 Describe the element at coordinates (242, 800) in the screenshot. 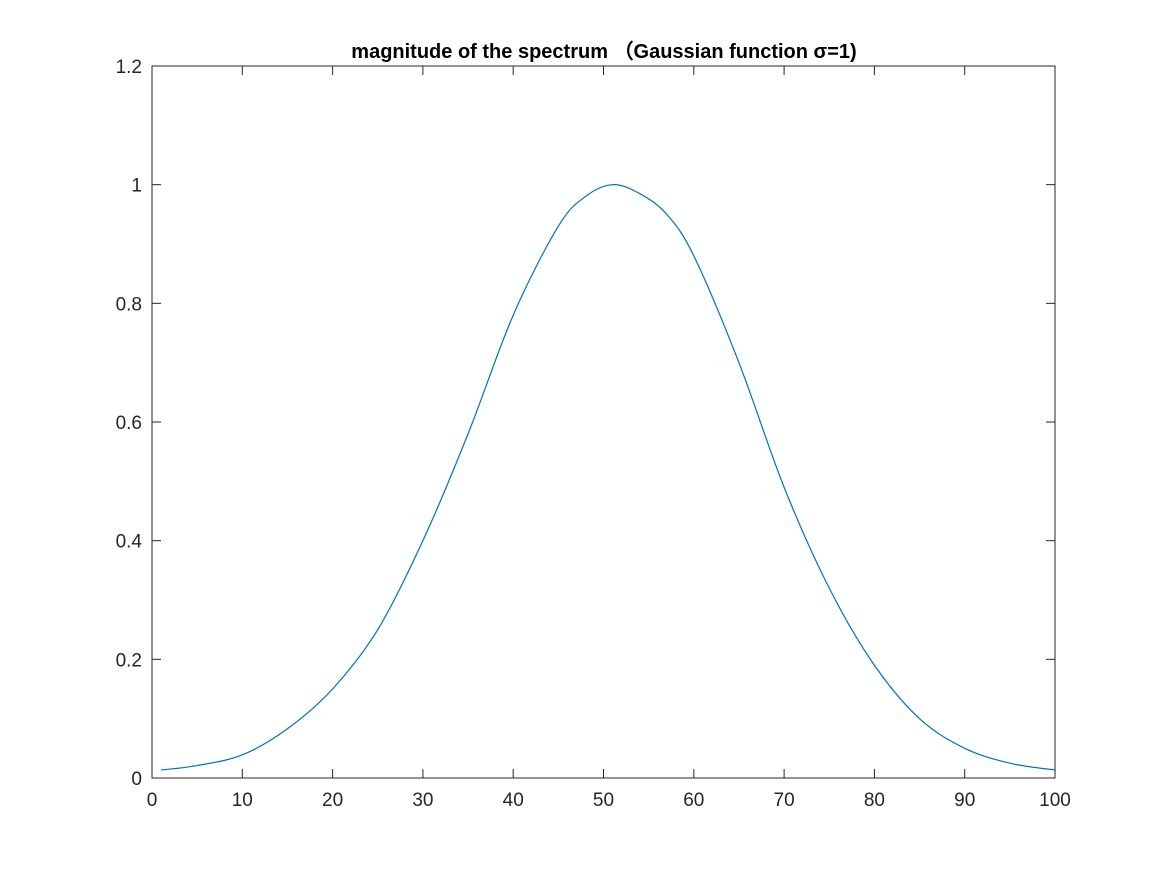

I see `x-tick-label: 10` at that location.